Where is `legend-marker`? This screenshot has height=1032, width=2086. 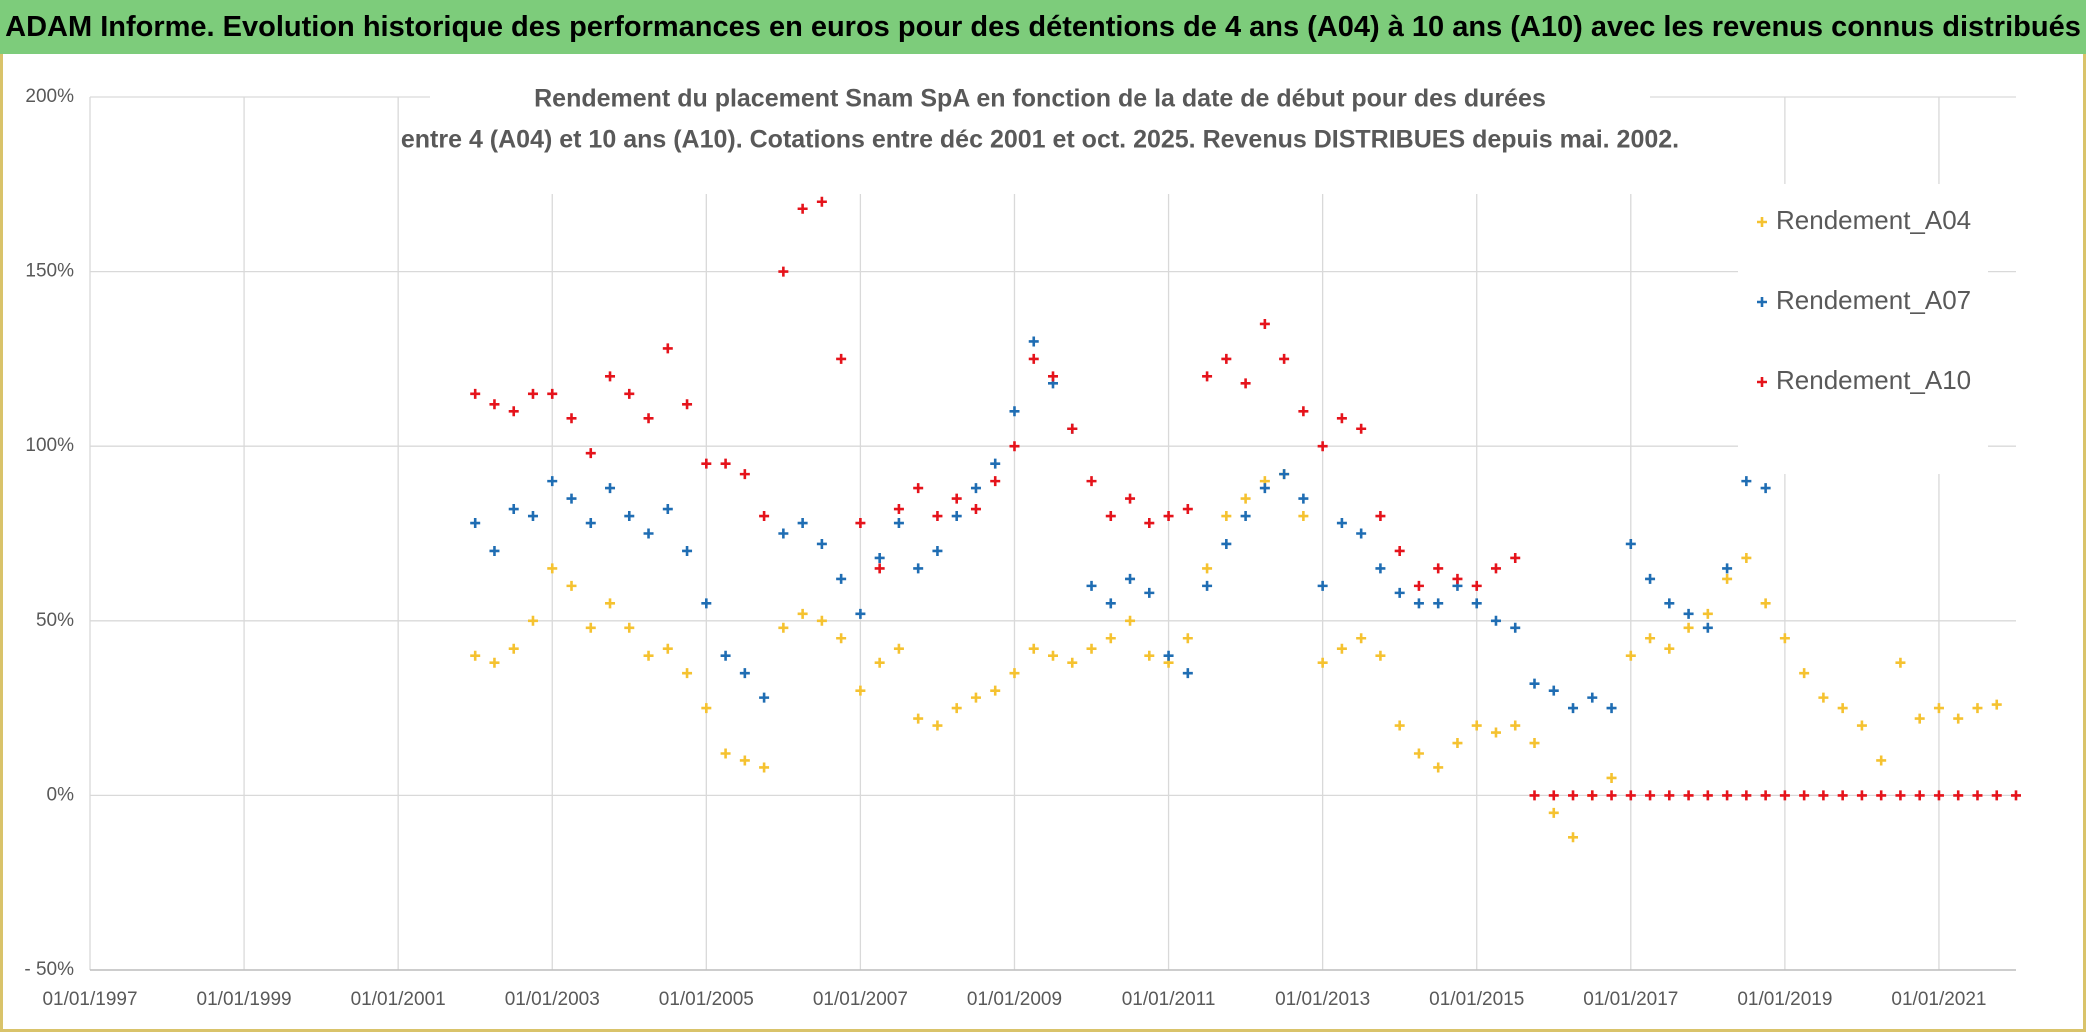
legend-marker is located at coordinates (1762, 222).